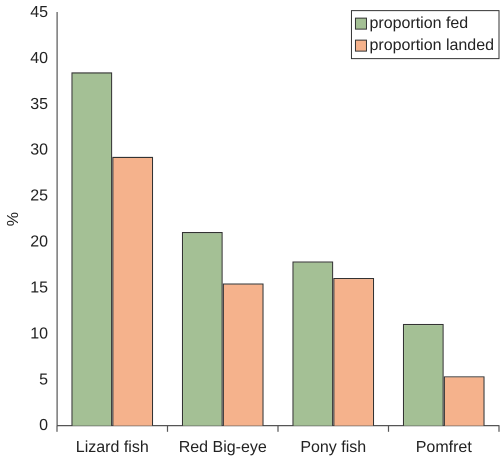  What do you see at coordinates (43, 379) in the screenshot?
I see `y-tick-label: 5` at bounding box center [43, 379].